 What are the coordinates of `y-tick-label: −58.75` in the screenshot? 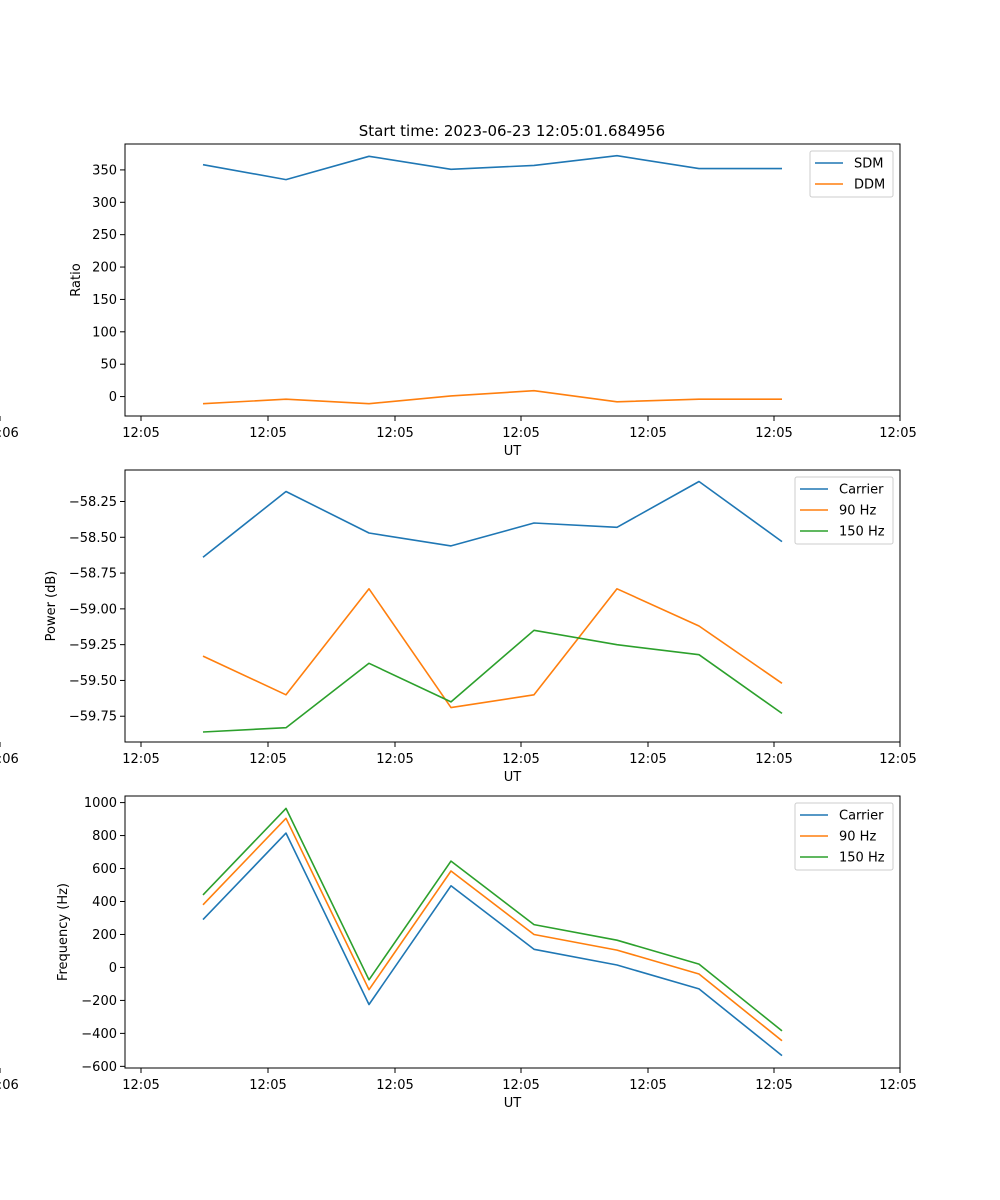 It's located at (93, 574).